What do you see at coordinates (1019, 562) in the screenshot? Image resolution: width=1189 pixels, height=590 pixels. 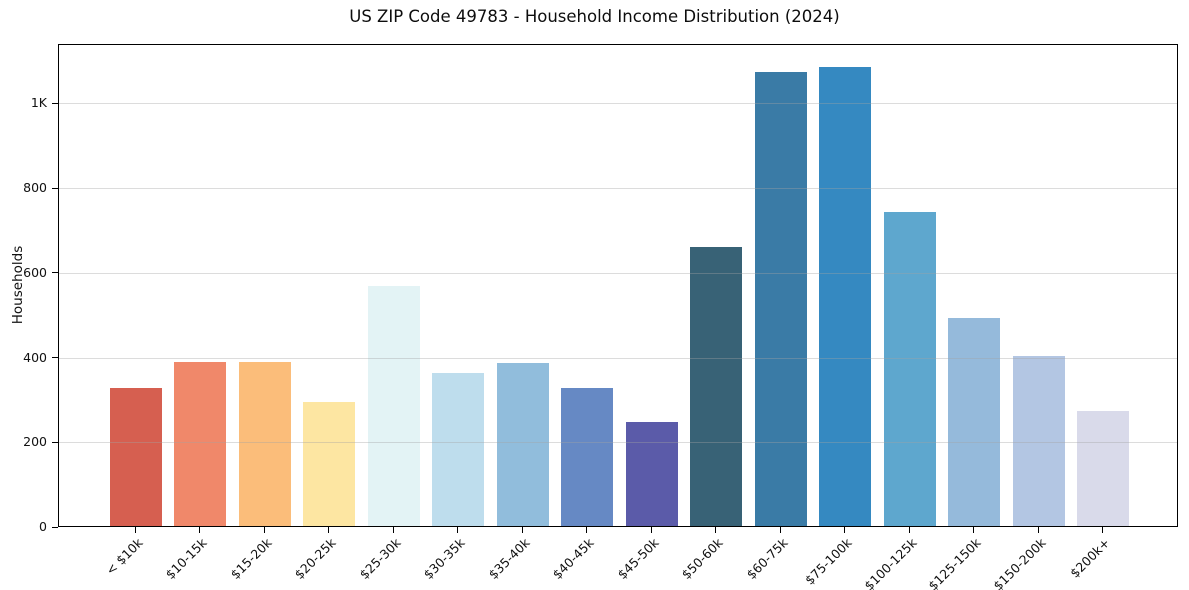 I see `x-tick-label-text: $150-200k` at bounding box center [1019, 562].